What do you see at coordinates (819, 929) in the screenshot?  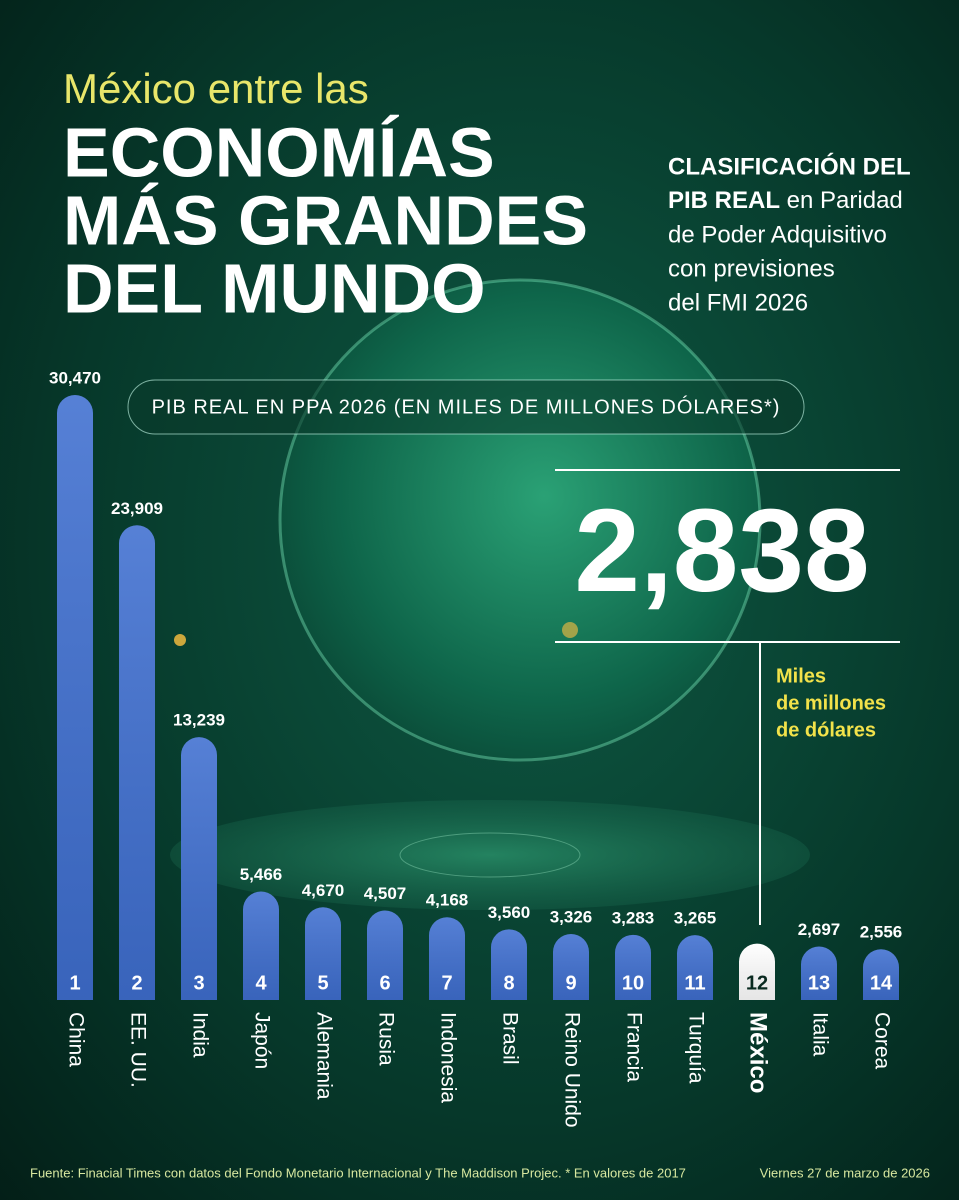 I see `value-label: 2,697` at bounding box center [819, 929].